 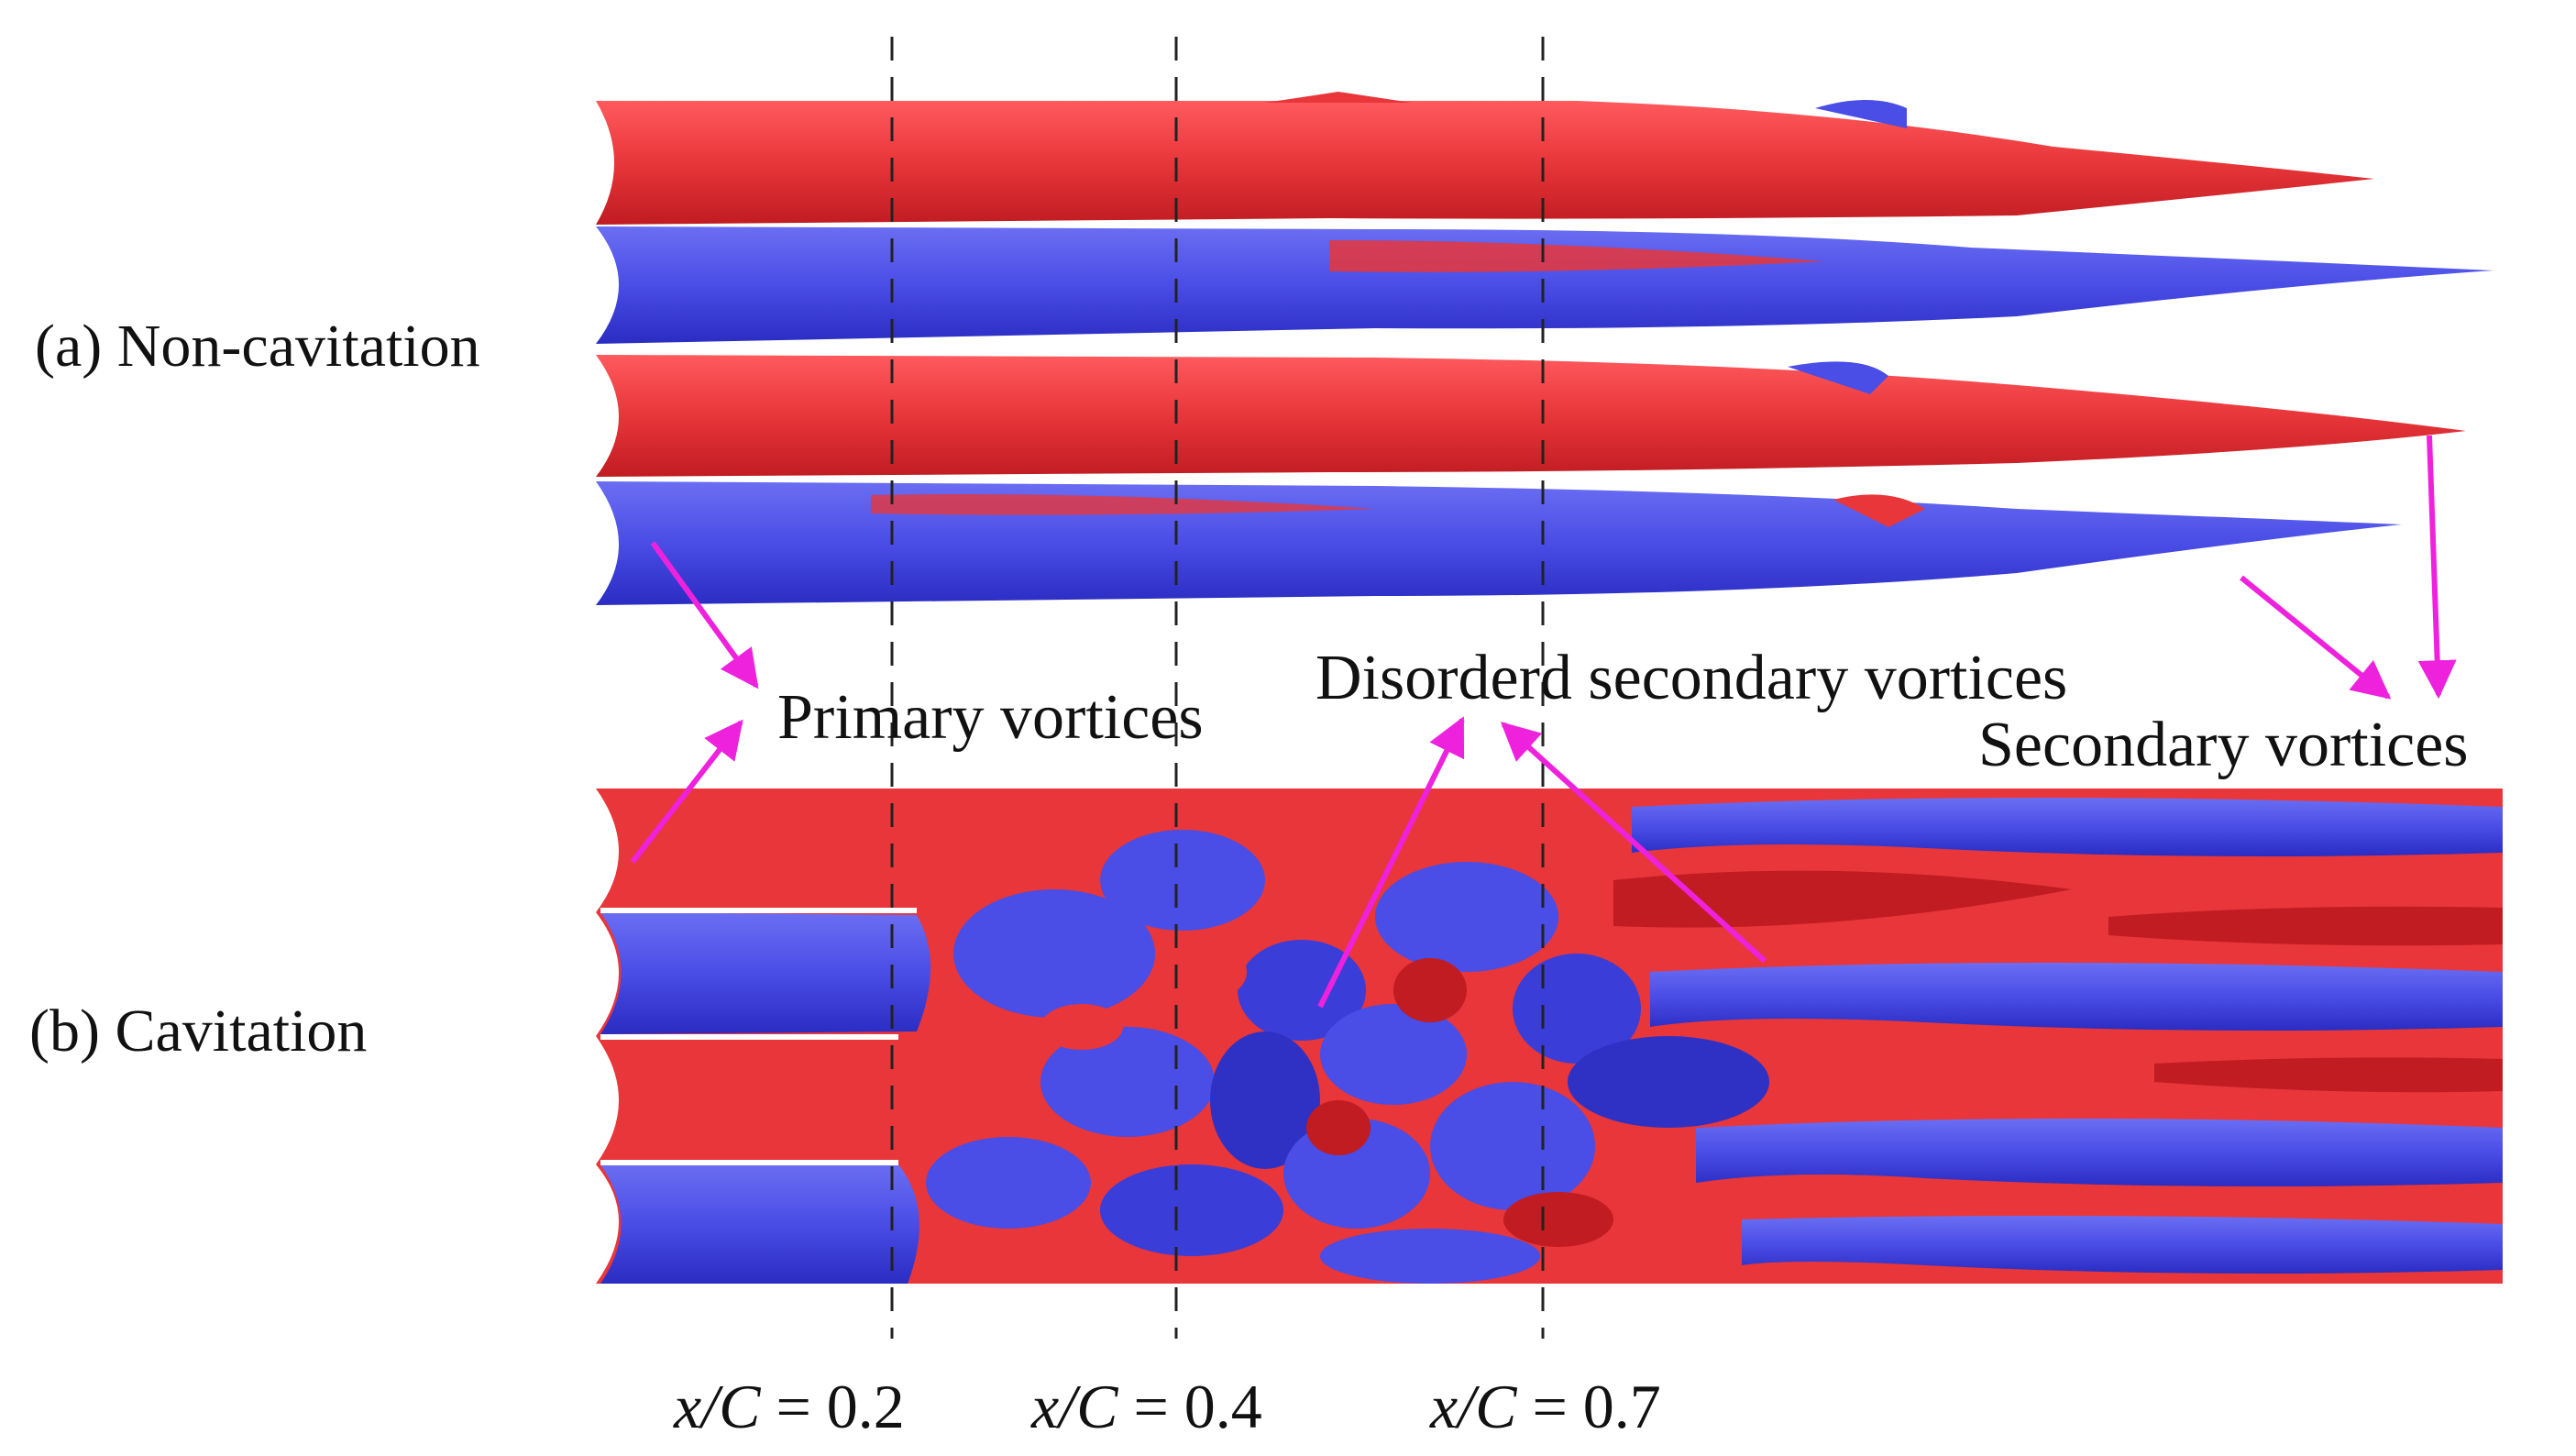 I want to click on arrow-primary-a, so click(x=704, y=615).